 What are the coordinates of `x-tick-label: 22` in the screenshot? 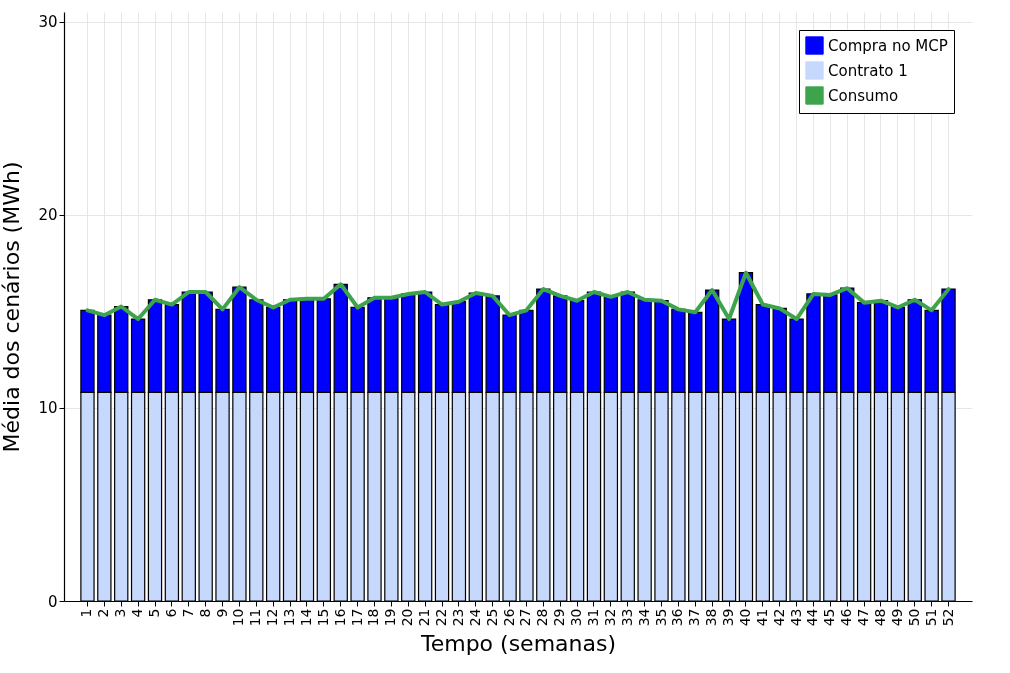 It's located at (441, 617).